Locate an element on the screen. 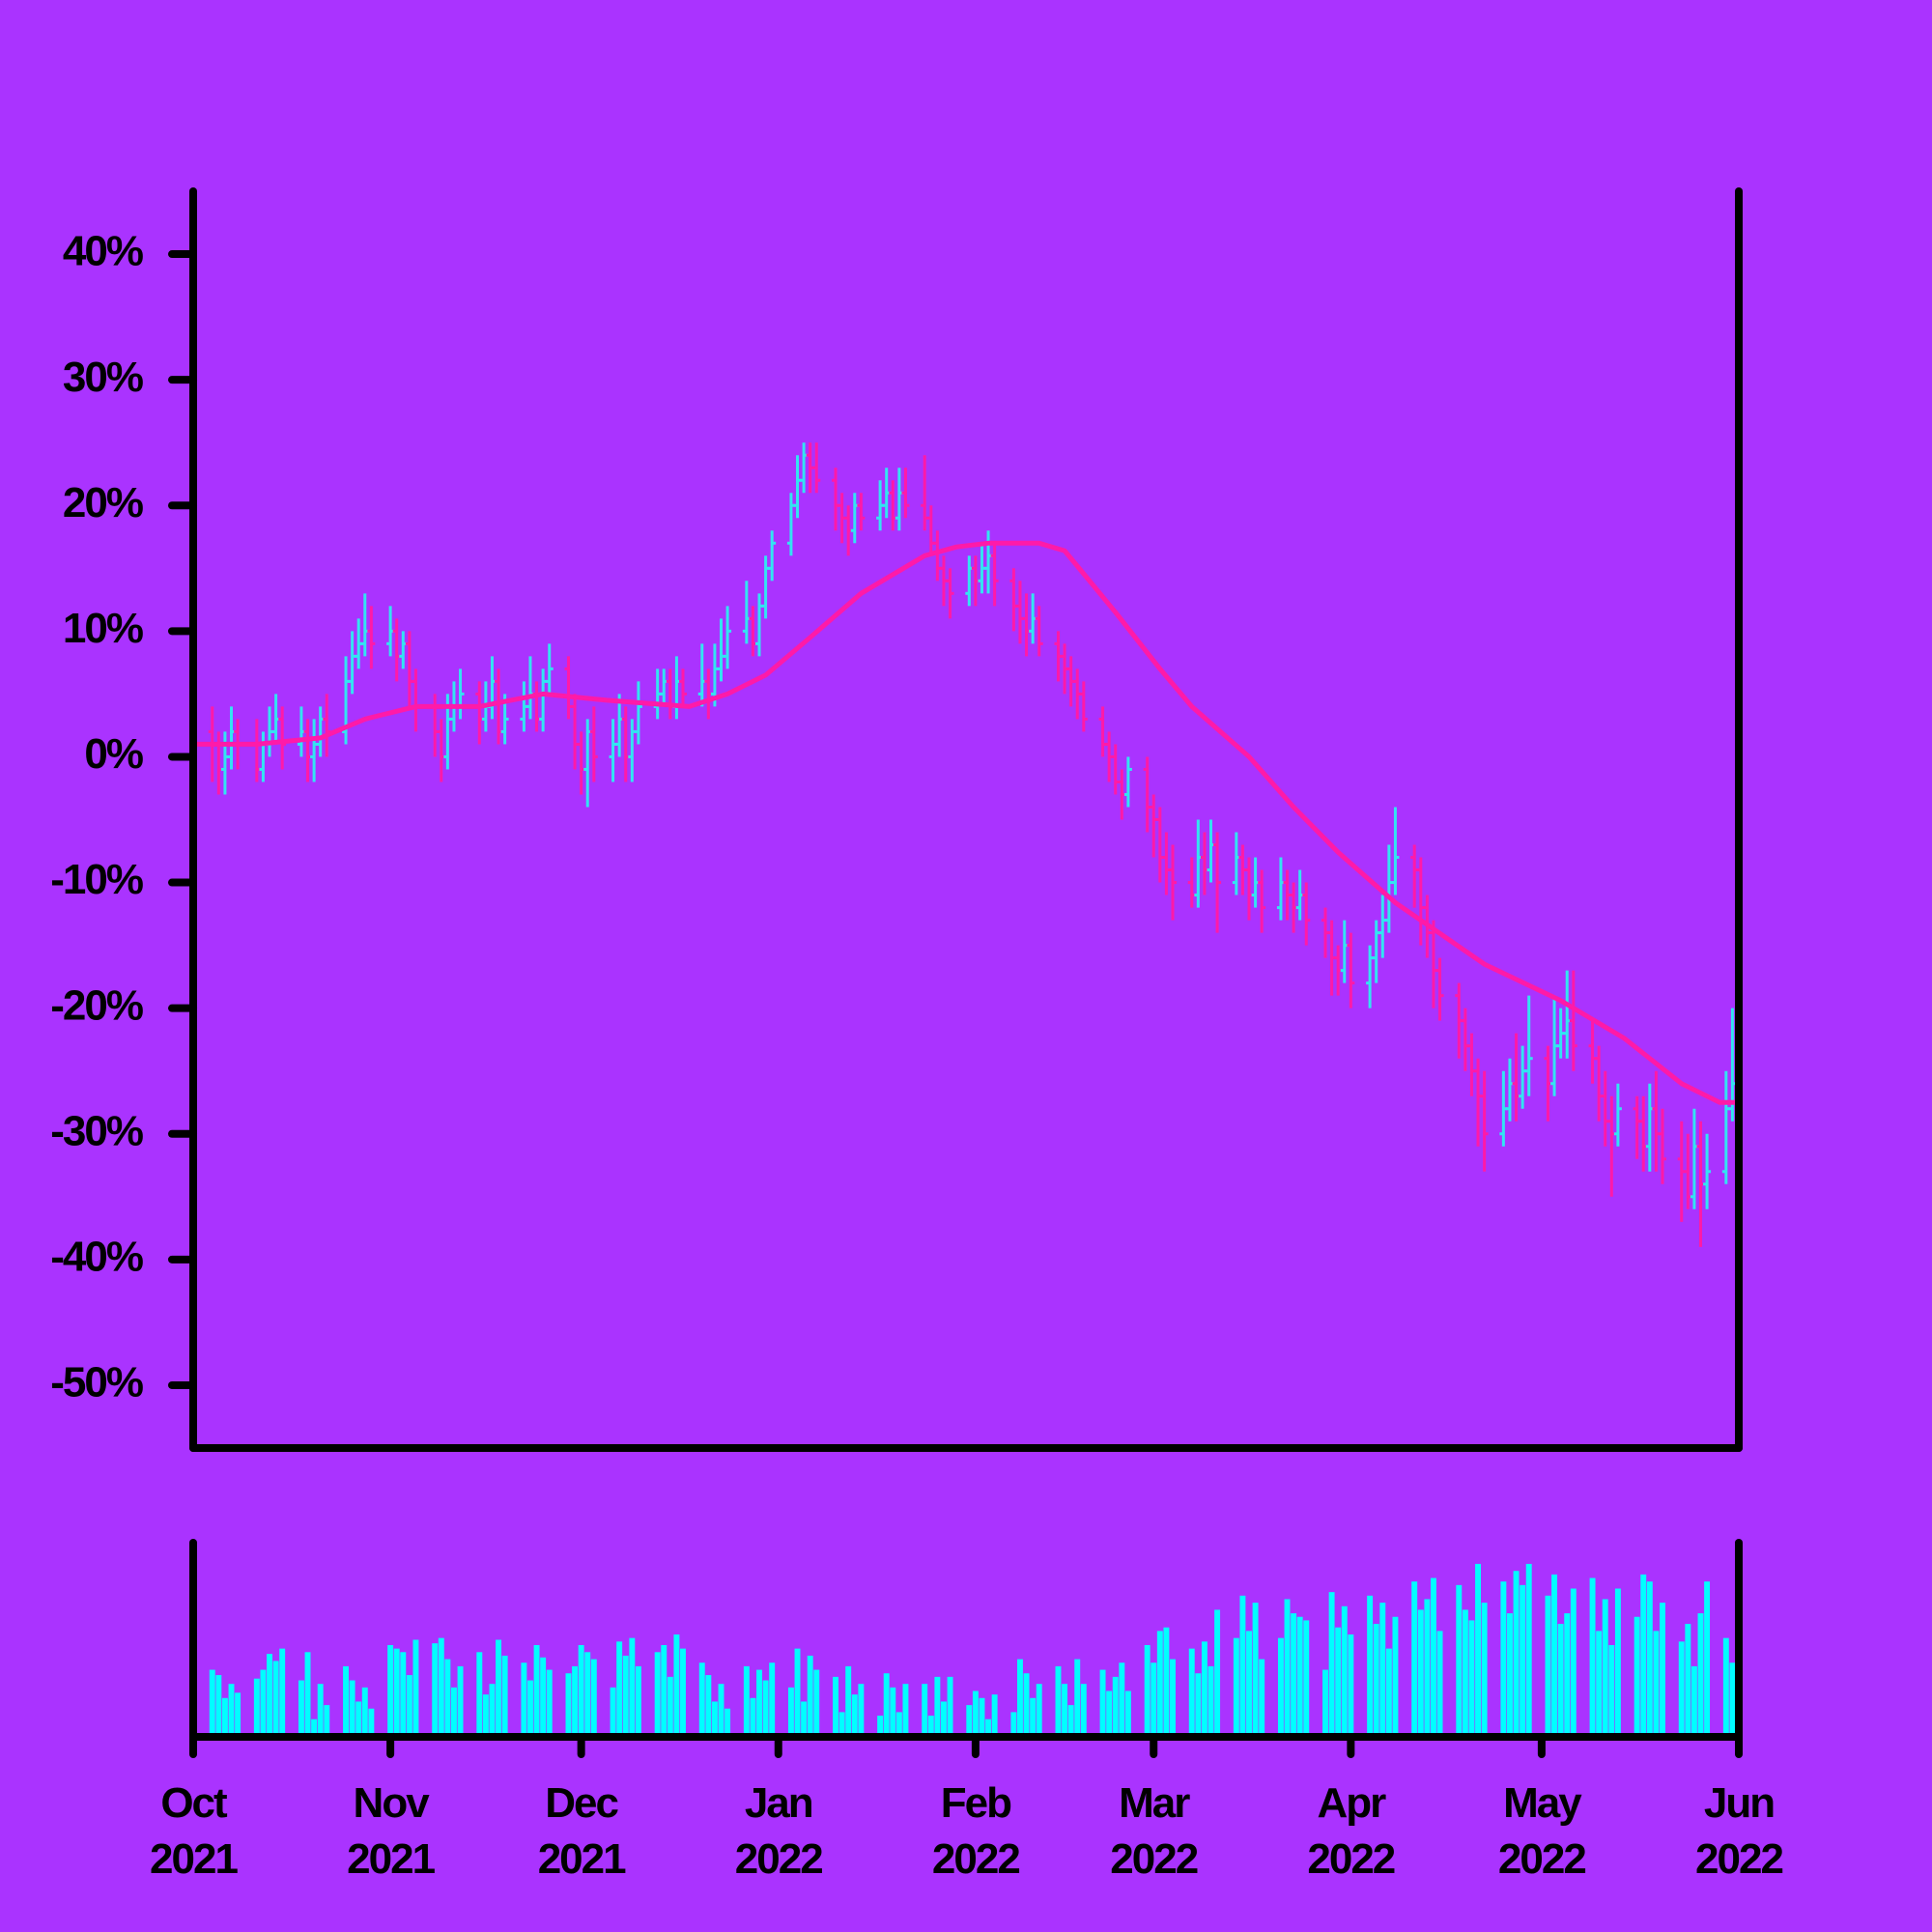 Image resolution: width=1932 pixels, height=1932 pixels. y-tick-label: -30% is located at coordinates (96, 1130).